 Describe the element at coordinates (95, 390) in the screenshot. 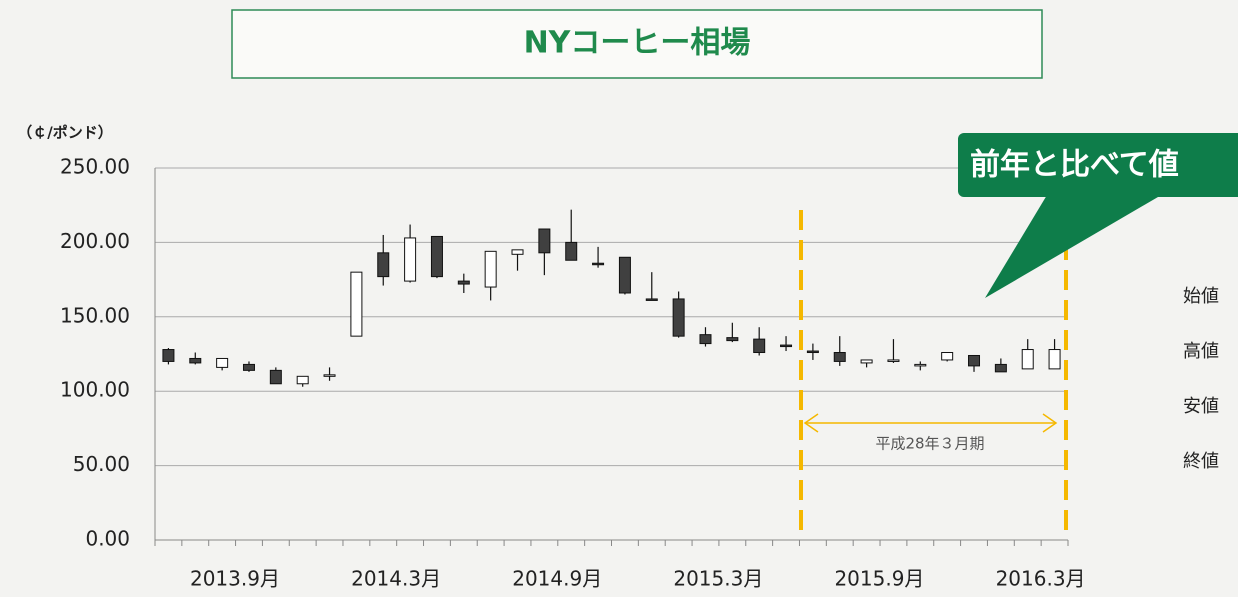

I see `y-tick-label: 100.00` at that location.